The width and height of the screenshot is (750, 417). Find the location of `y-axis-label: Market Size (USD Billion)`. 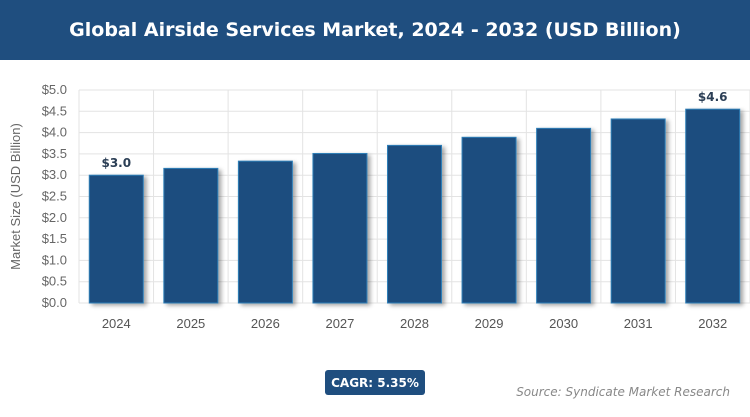

y-axis-label: Market Size (USD Billion) is located at coordinates (15, 196).